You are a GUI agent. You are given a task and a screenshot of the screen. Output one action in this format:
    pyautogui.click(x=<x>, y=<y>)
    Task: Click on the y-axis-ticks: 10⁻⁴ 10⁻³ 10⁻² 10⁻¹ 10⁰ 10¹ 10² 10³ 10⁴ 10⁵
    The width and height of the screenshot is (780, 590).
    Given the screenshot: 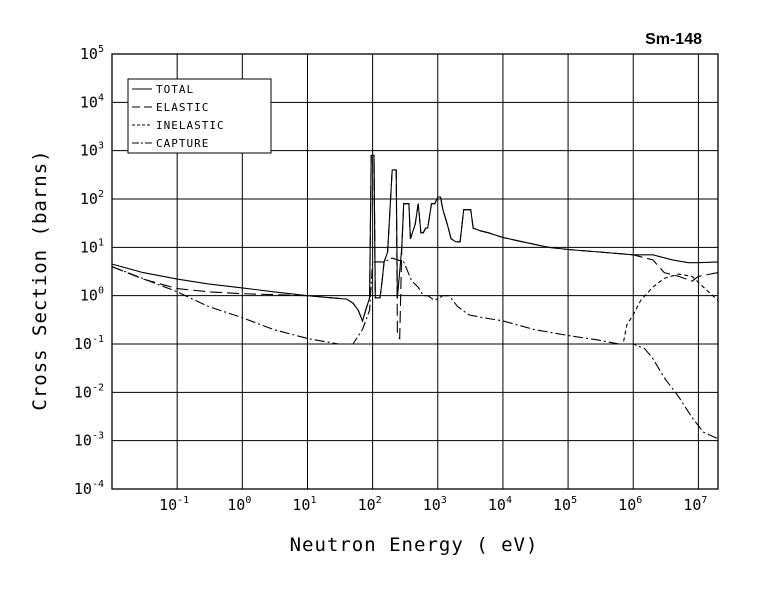 What is the action you would take?
    pyautogui.click(x=89, y=271)
    